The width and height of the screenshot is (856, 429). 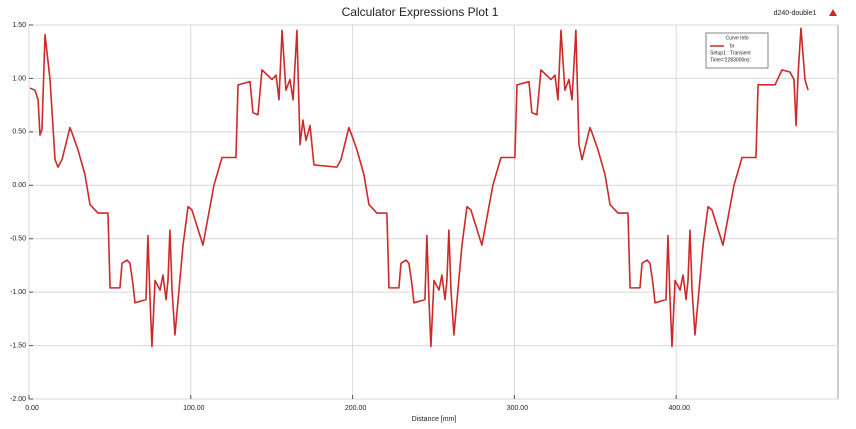 What do you see at coordinates (679, 408) in the screenshot?
I see `x-tick-label: 400.00` at bounding box center [679, 408].